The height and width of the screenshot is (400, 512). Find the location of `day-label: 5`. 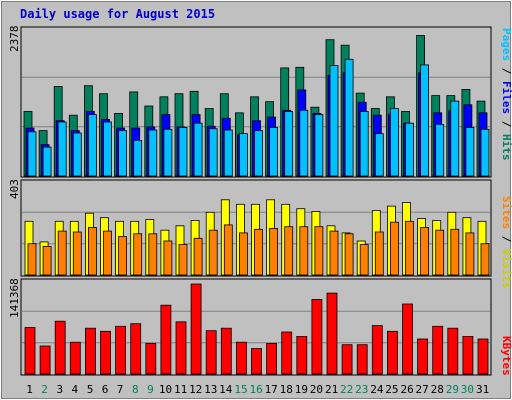

day-label: 5 is located at coordinates (90, 389).